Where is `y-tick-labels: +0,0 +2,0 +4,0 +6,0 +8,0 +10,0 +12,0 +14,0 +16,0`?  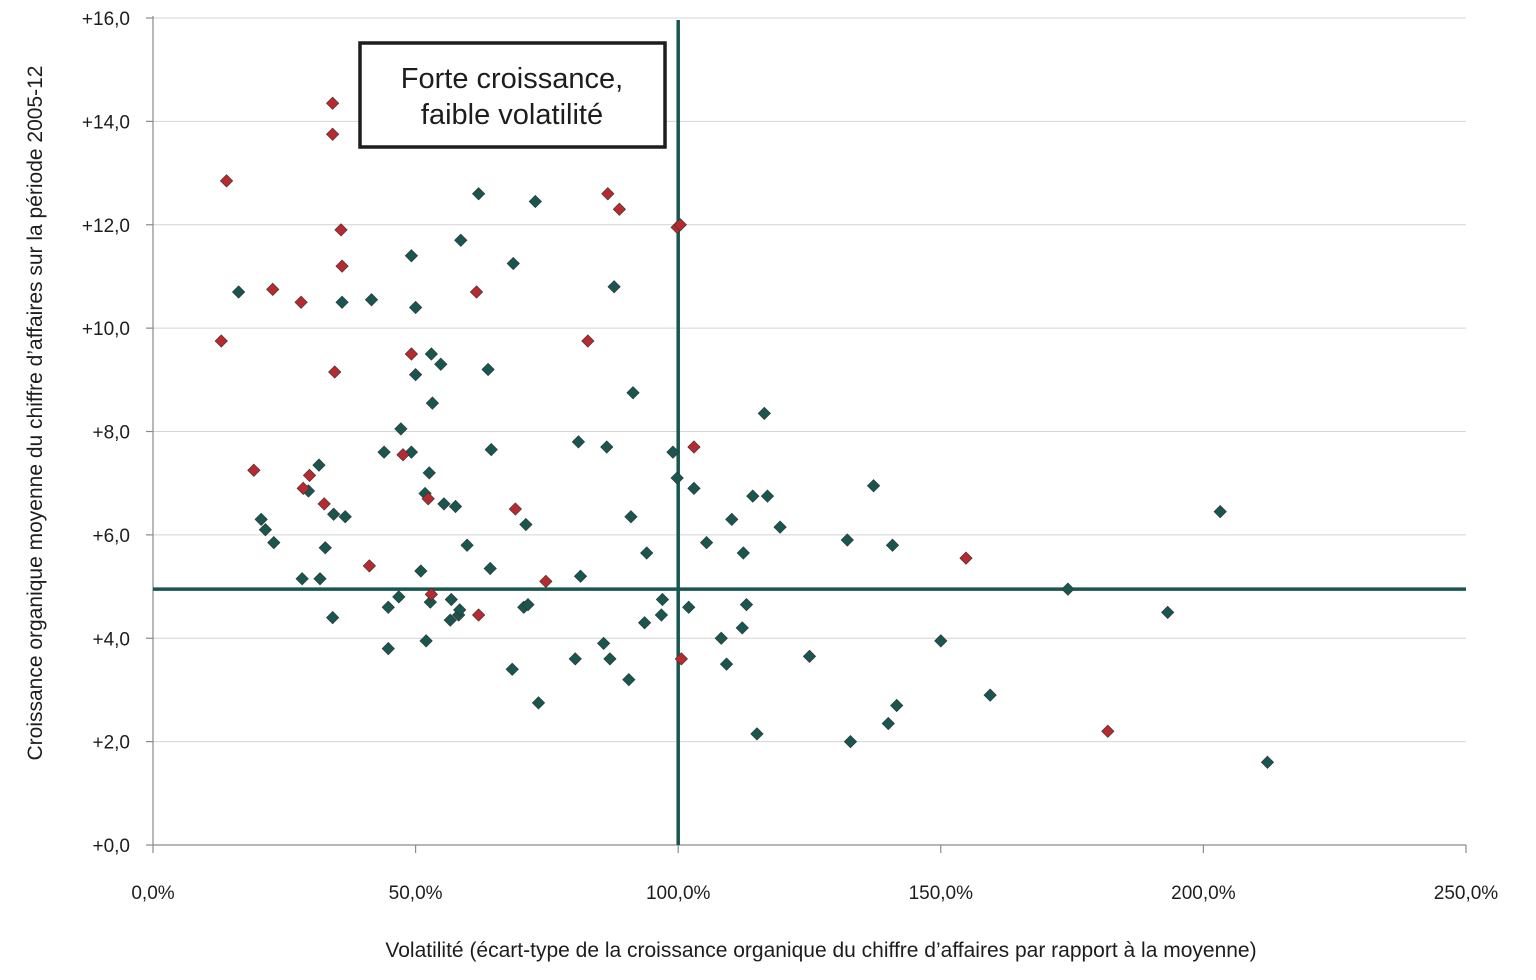
y-tick-labels: +0,0 +2,0 +4,0 +6,0 +8,0 +10,0 +12,0 +14,0 +16,0 is located at coordinates (106, 433).